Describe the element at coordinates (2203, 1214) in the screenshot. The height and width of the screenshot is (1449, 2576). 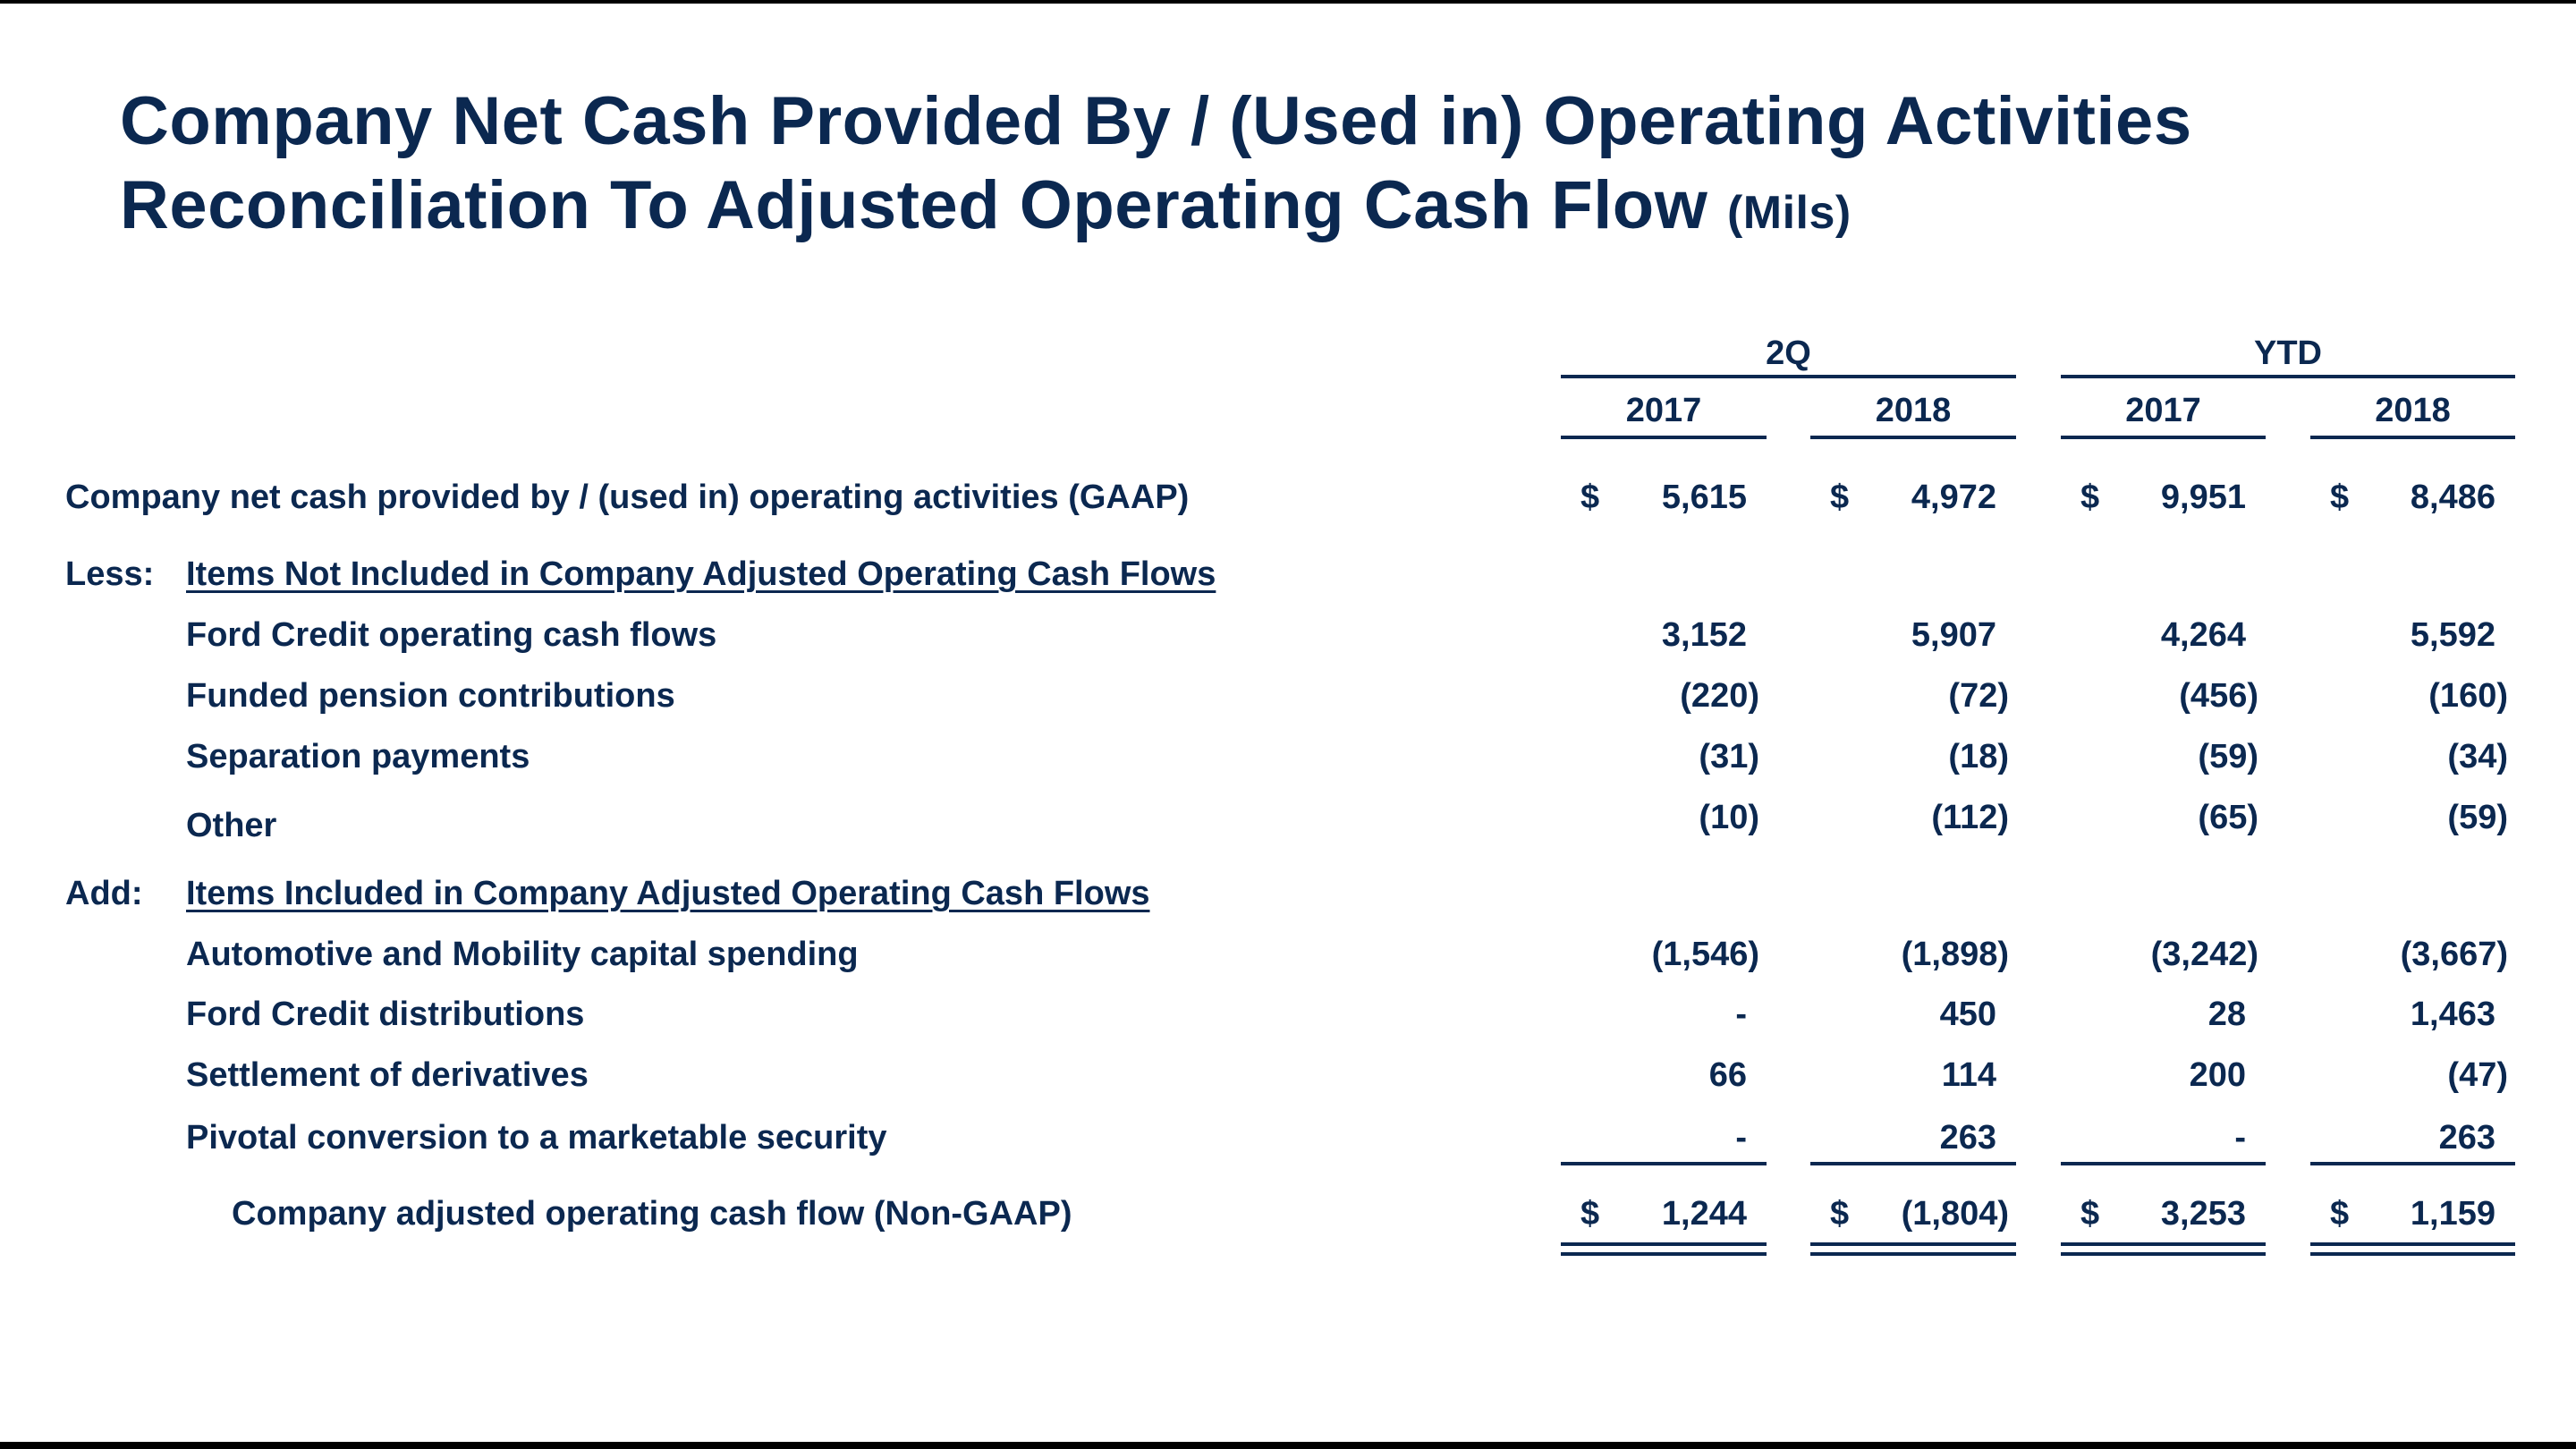
I see `cell-value: 3,253` at that location.